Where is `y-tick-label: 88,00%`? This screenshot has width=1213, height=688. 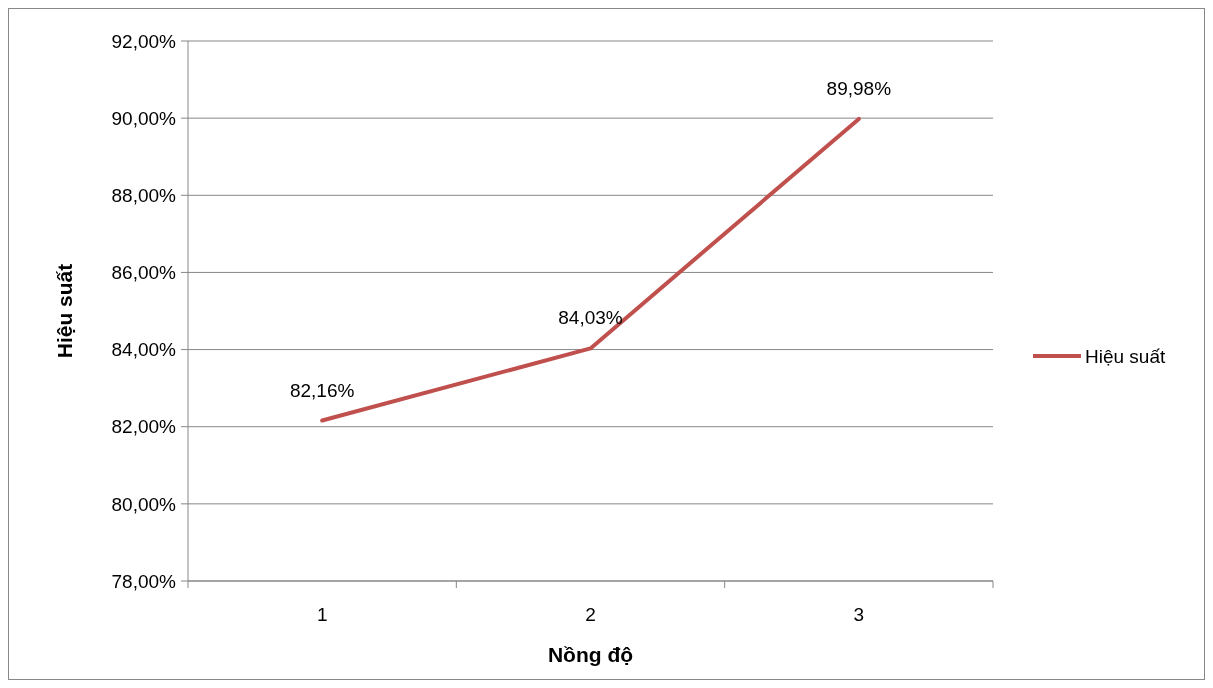 y-tick-label: 88,00% is located at coordinates (144, 195).